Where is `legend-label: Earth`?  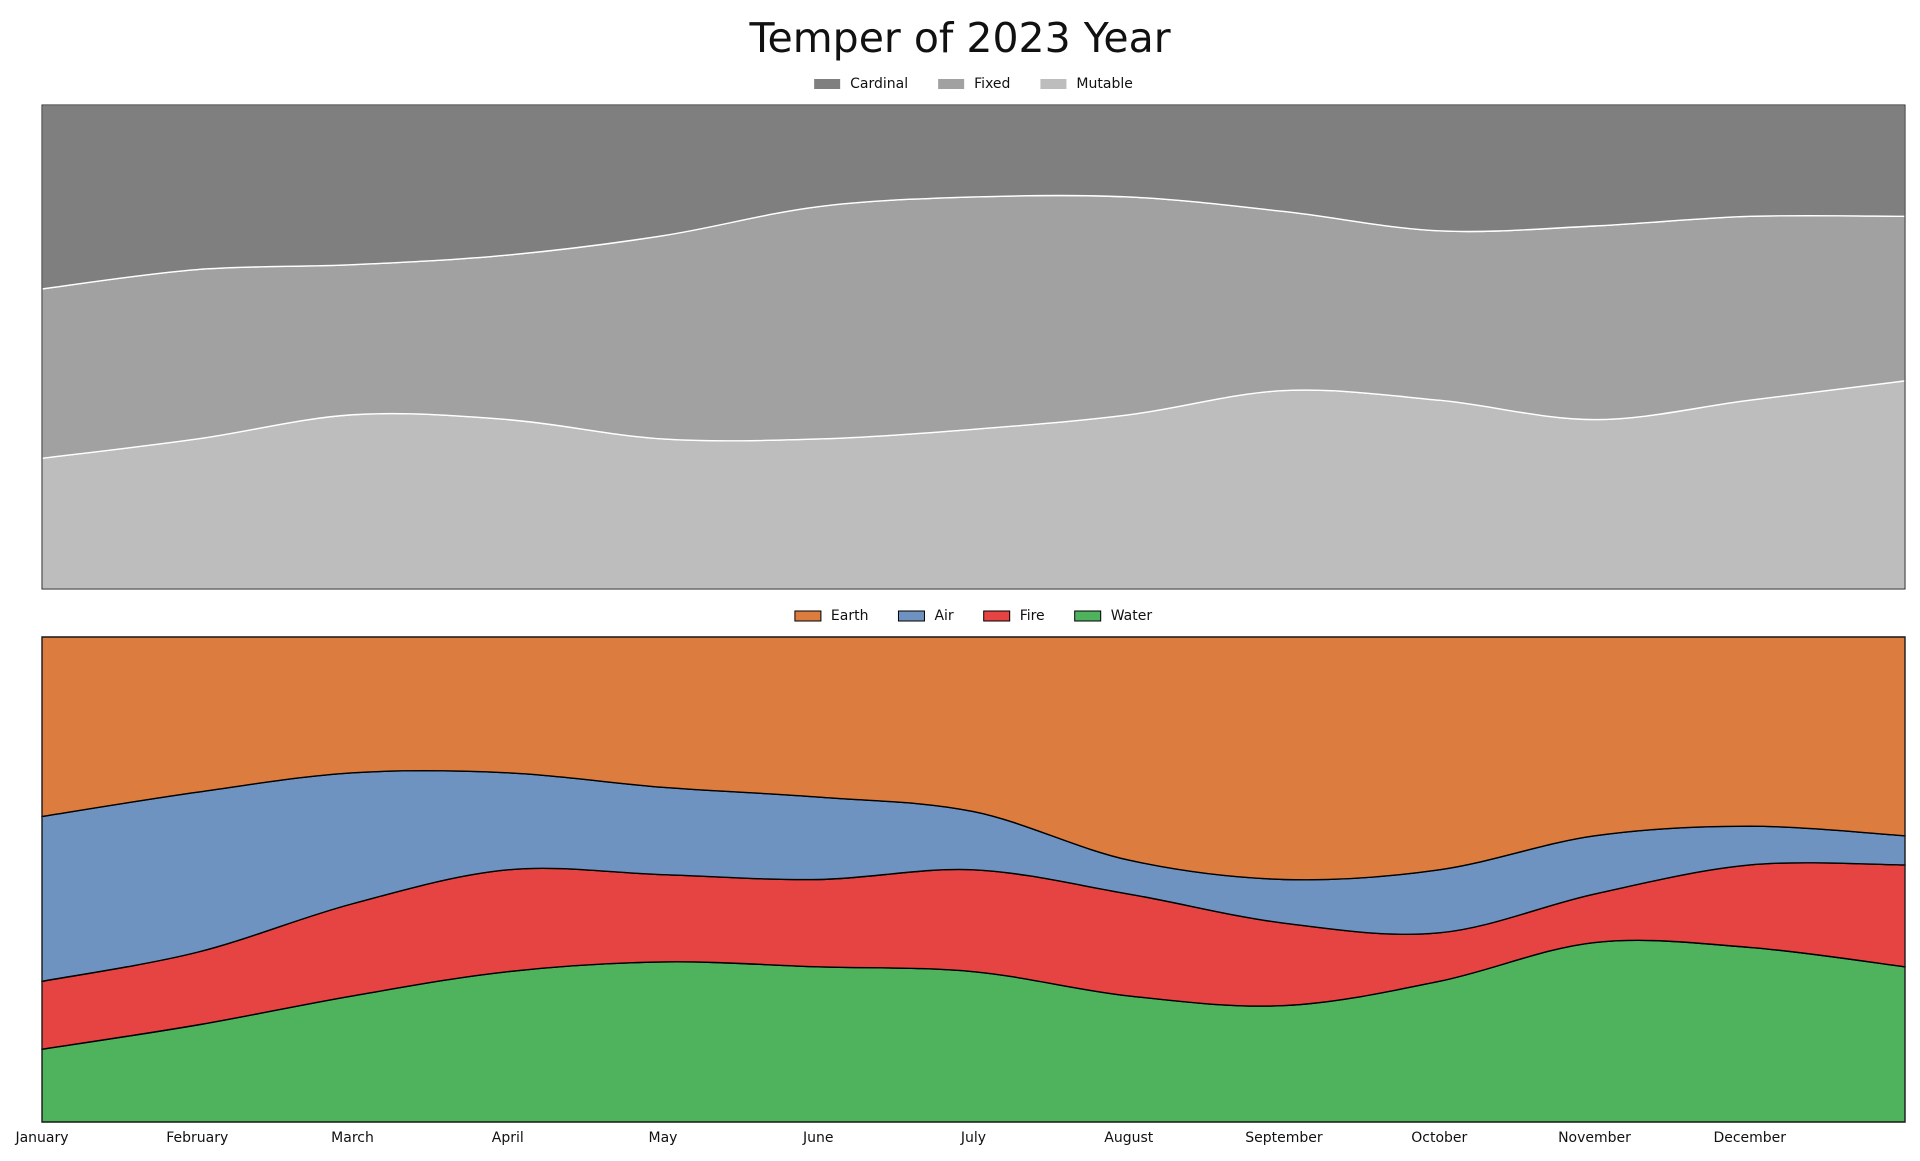
legend-label: Earth is located at coordinates (850, 616).